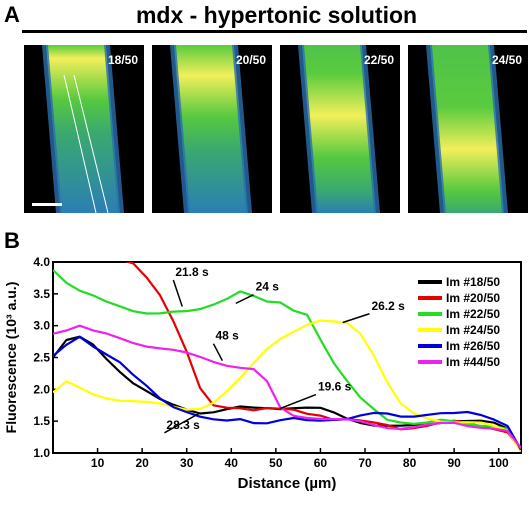  I want to click on y-tick-label: 1.0, so click(41, 453).